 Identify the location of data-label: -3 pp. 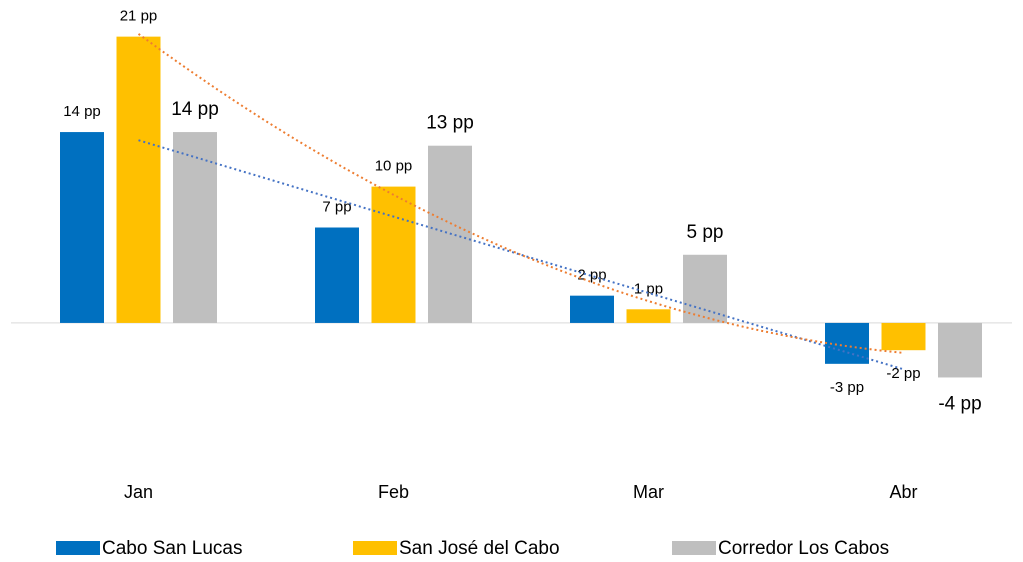
(847, 387).